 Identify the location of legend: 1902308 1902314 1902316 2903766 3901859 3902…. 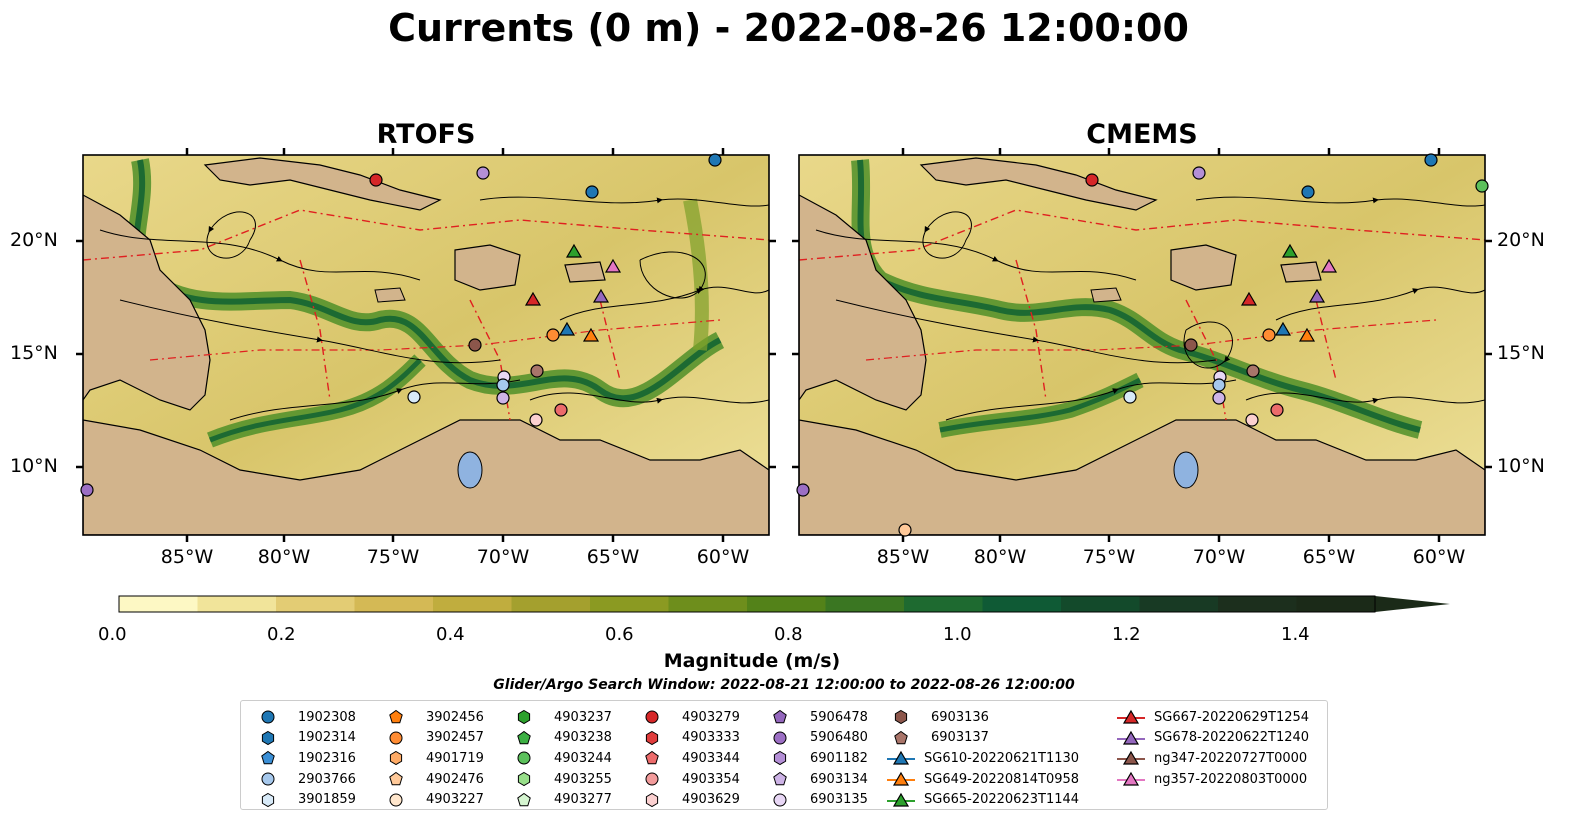
(784, 755).